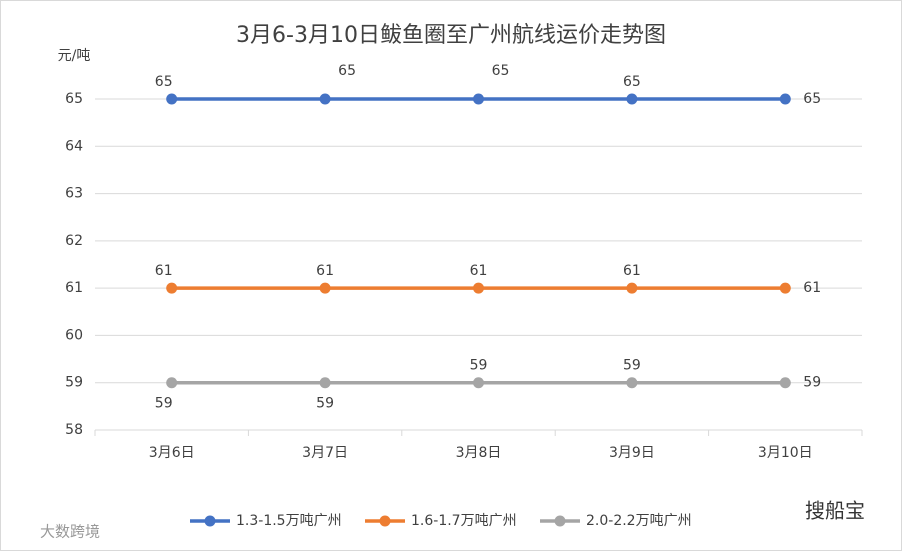 The image size is (902, 551). I want to click on y-tick-label: 58, so click(74, 430).